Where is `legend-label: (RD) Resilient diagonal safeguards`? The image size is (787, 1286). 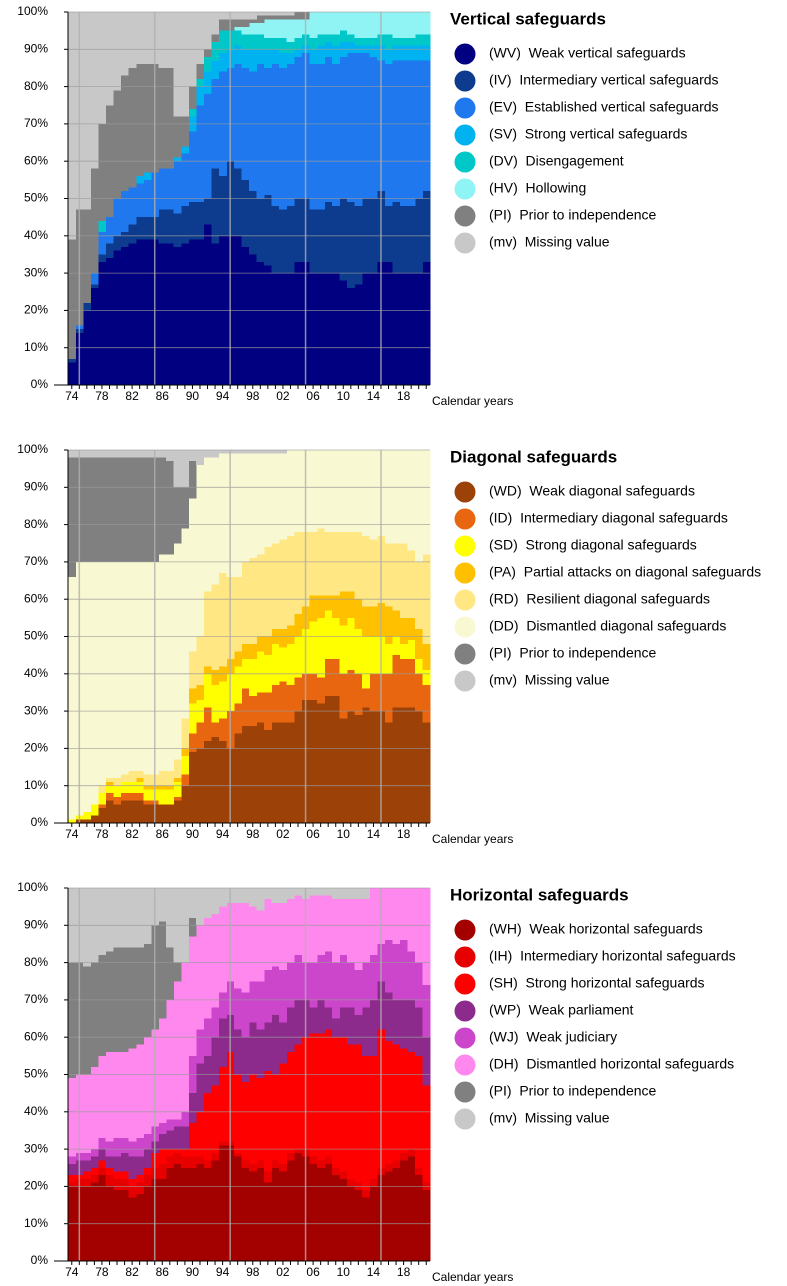
legend-label: (RD) Resilient diagonal safeguards is located at coordinates (599, 599).